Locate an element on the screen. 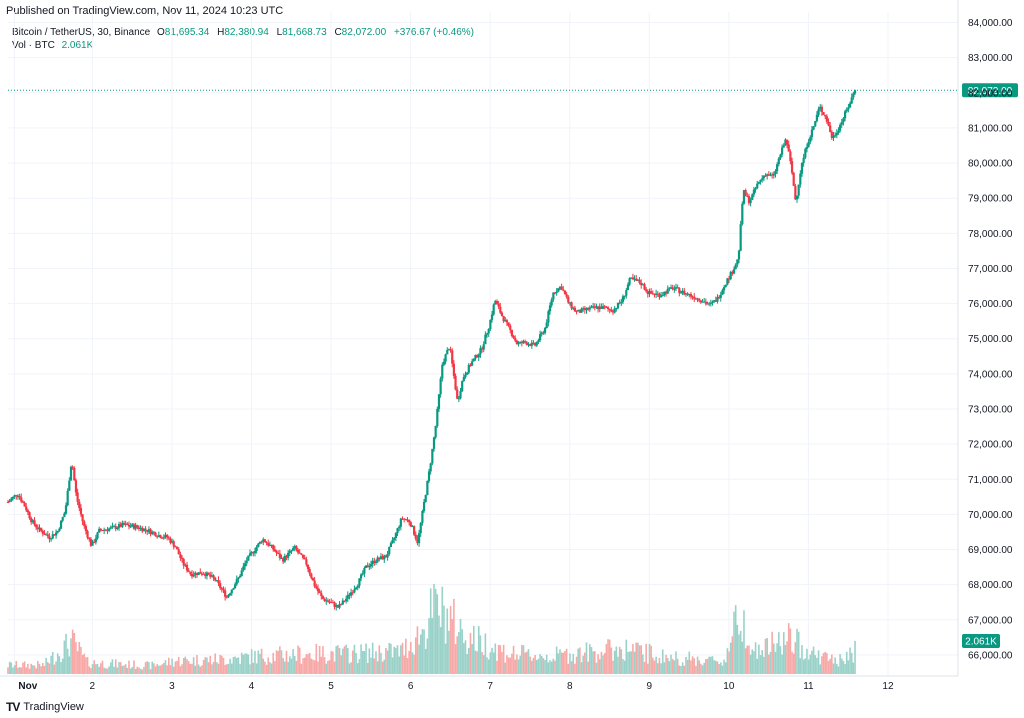  brand-label: TradingView is located at coordinates (53, 707).